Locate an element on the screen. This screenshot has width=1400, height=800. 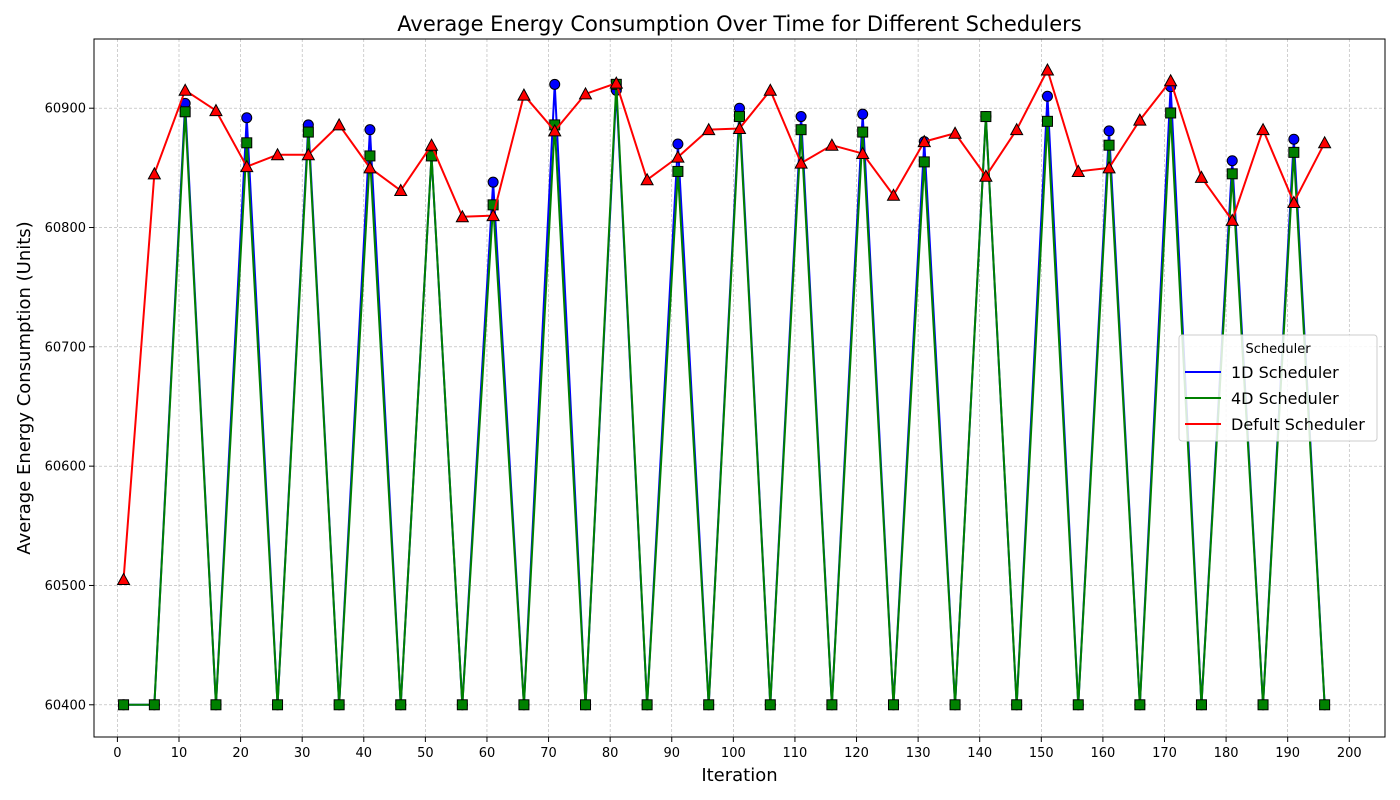
legend-item: 4D Scheduler is located at coordinates (1262, 398).